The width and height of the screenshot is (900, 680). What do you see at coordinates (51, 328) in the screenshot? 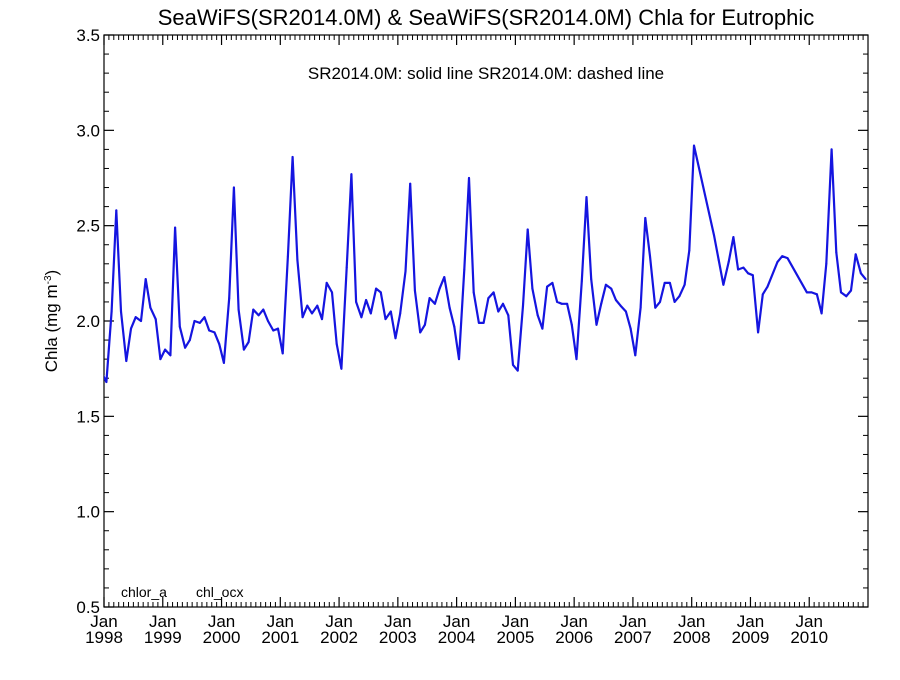
I see `y-axis-label-main: Chla (mg m` at bounding box center [51, 328].